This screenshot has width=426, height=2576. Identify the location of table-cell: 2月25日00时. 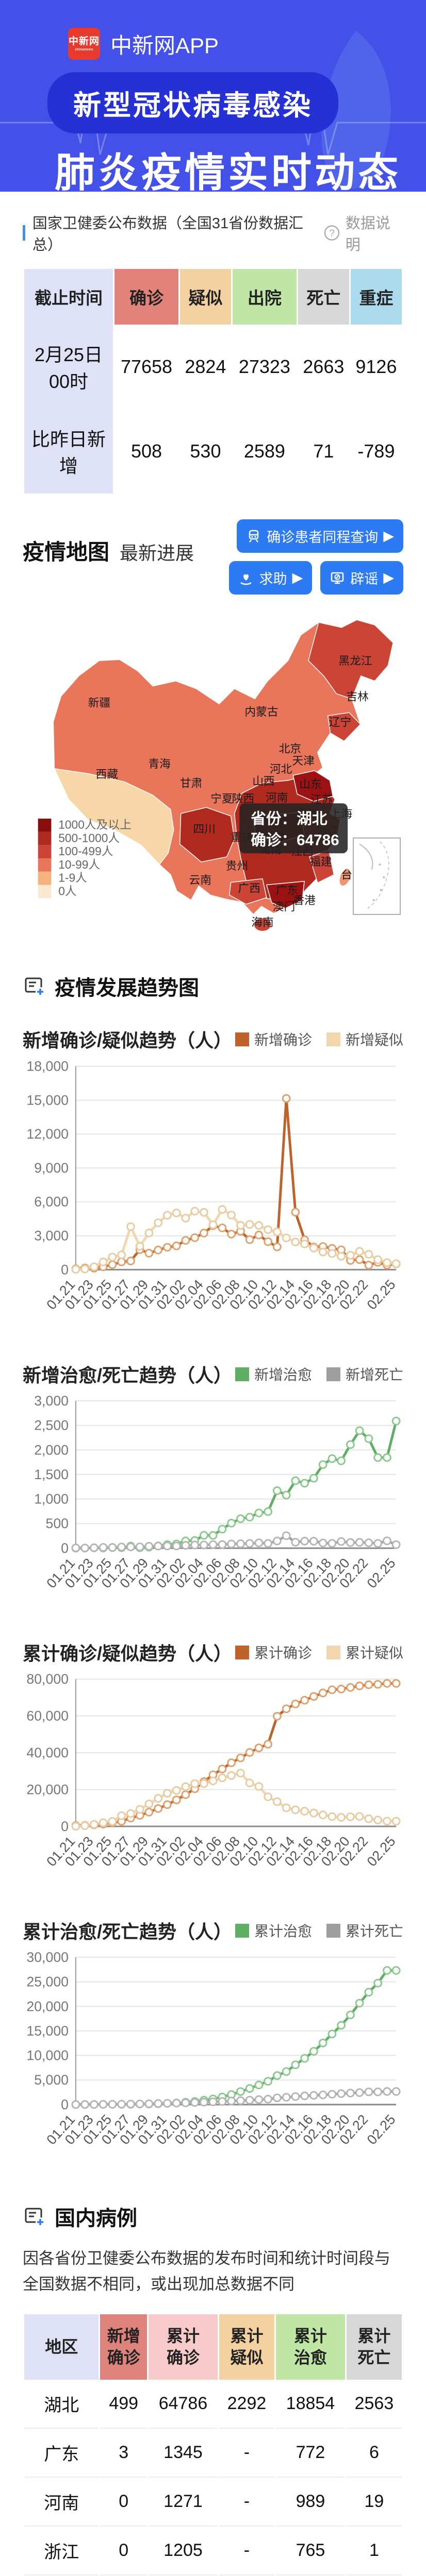
(68, 367).